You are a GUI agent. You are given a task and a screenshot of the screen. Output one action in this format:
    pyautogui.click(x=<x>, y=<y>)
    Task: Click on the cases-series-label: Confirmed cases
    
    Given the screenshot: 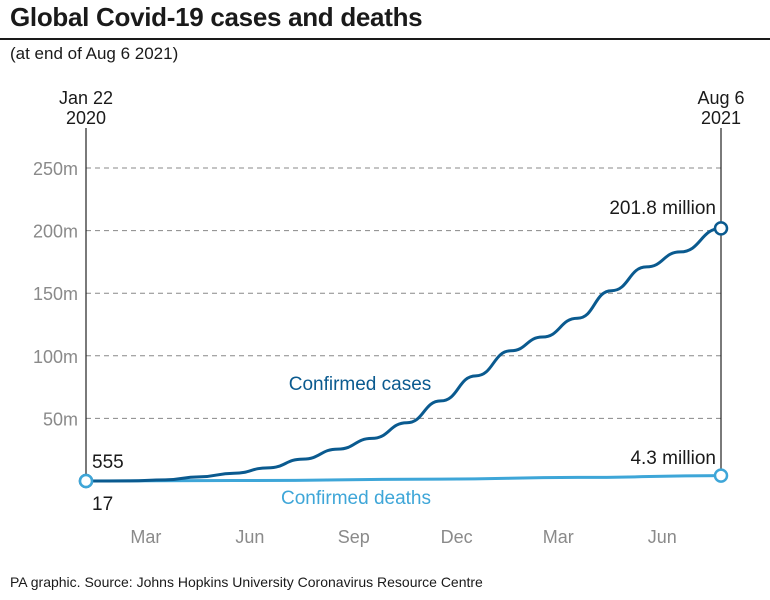 What is the action you would take?
    pyautogui.click(x=360, y=384)
    